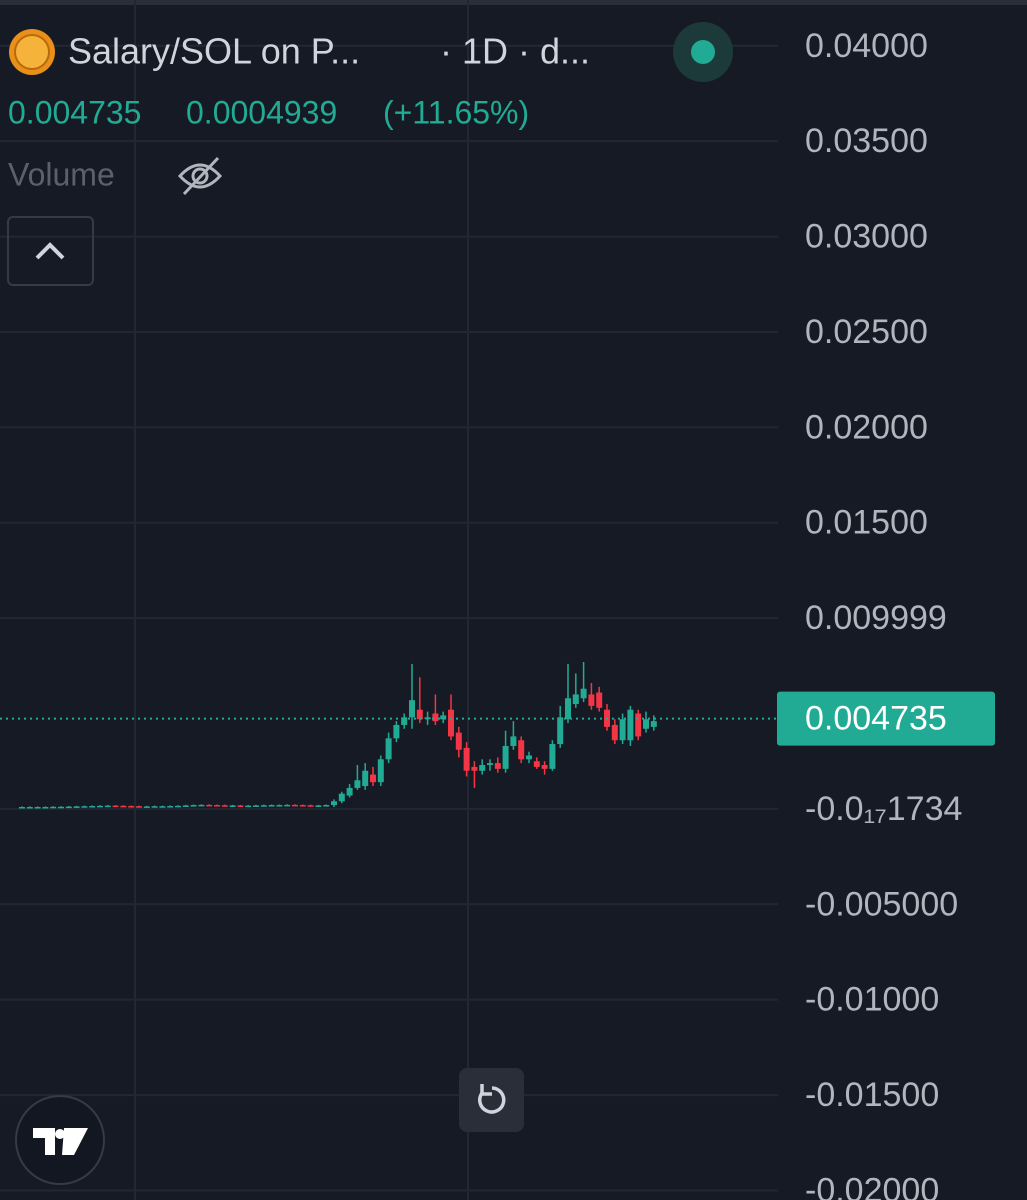  I want to click on logo-dot, so click(60, 1134).